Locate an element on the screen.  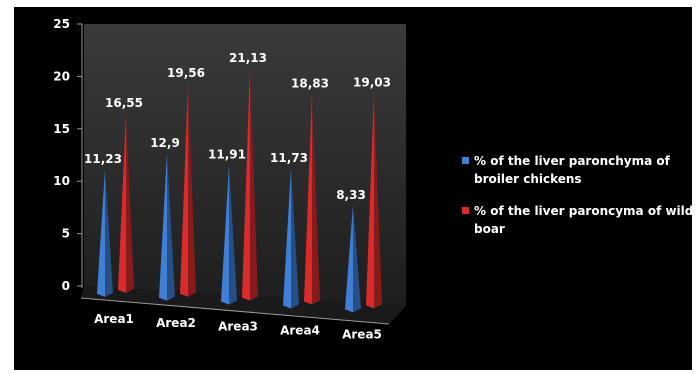
y-tick-label: 10 is located at coordinates (61, 181).